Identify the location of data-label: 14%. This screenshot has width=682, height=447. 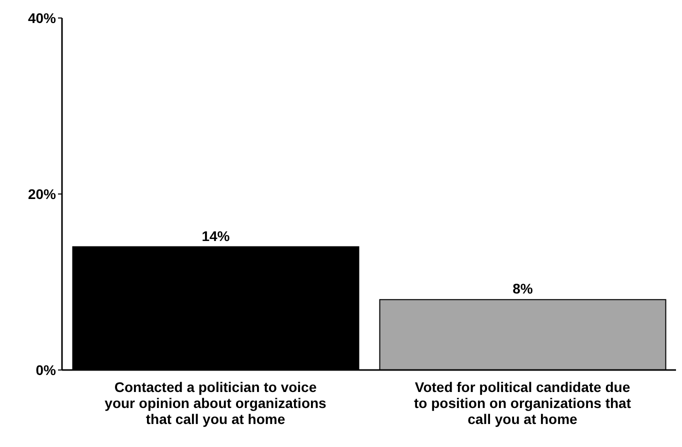
(216, 236).